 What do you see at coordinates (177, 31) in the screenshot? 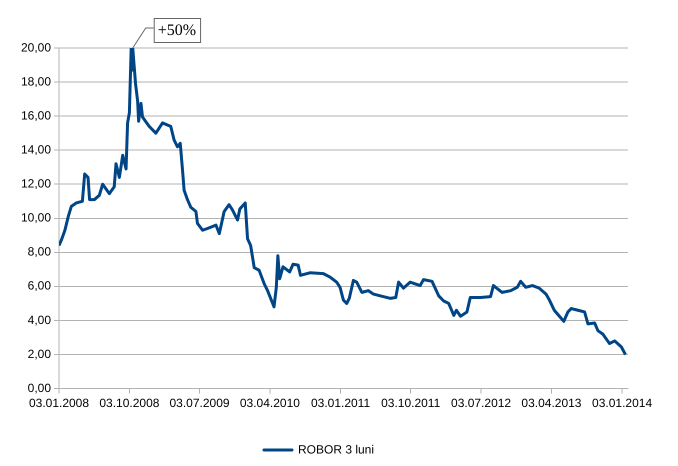
I see `annotation: +50%` at bounding box center [177, 31].